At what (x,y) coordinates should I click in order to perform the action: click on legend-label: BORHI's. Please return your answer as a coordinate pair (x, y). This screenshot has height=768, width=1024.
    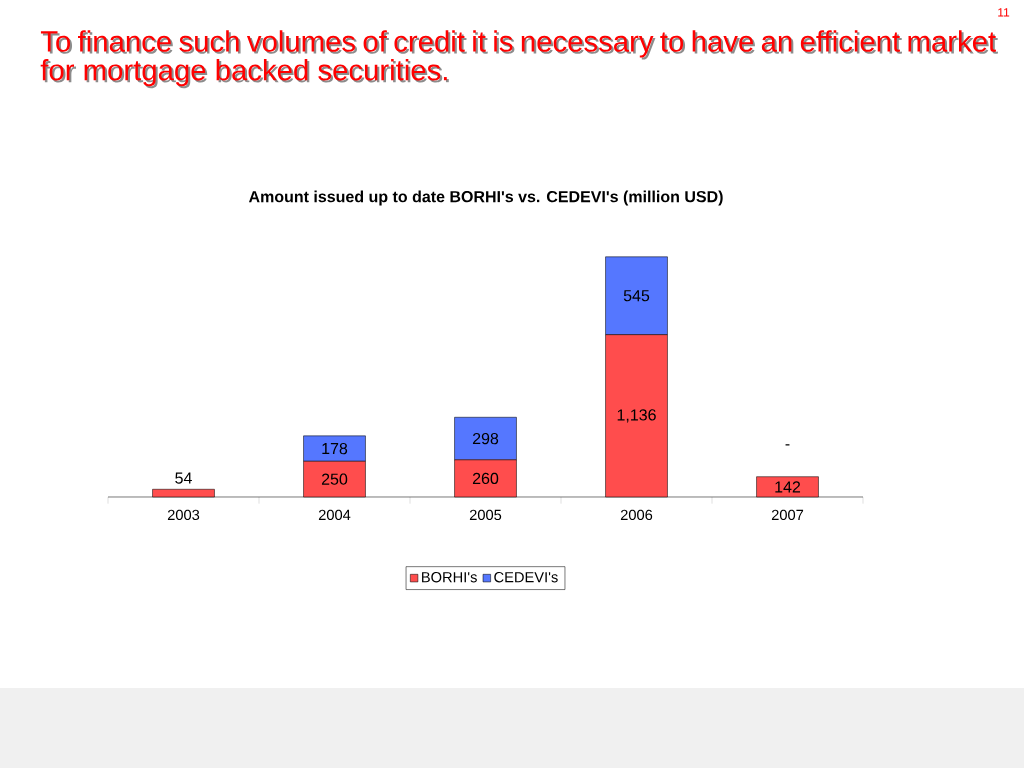
    Looking at the image, I should click on (449, 577).